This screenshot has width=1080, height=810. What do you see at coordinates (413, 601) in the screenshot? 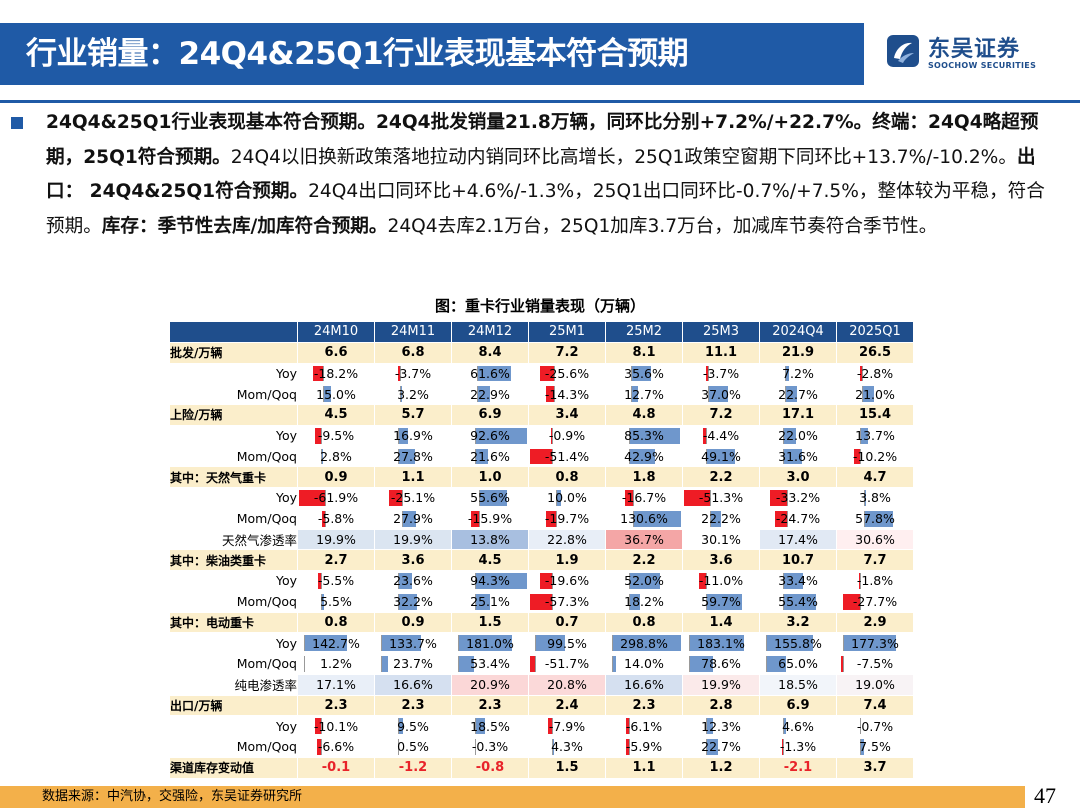
I see `pct-cell: 32.2%` at bounding box center [413, 601].